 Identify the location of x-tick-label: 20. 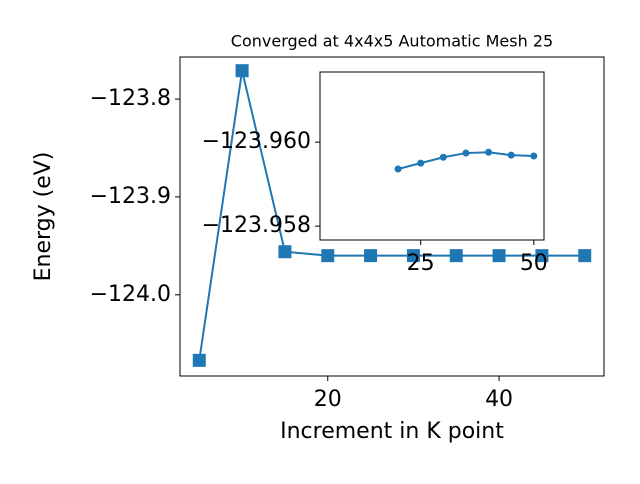
(328, 399).